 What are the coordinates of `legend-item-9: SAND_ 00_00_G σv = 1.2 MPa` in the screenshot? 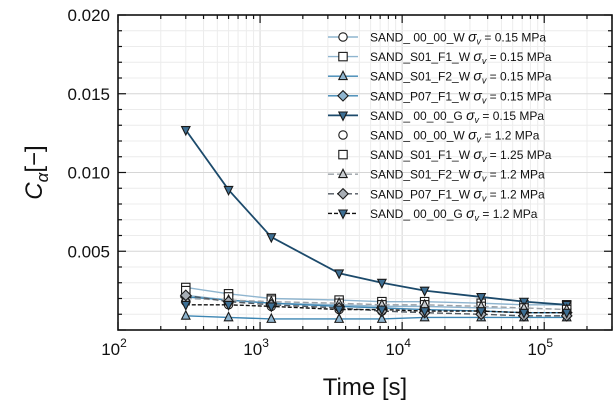 It's located at (433, 214).